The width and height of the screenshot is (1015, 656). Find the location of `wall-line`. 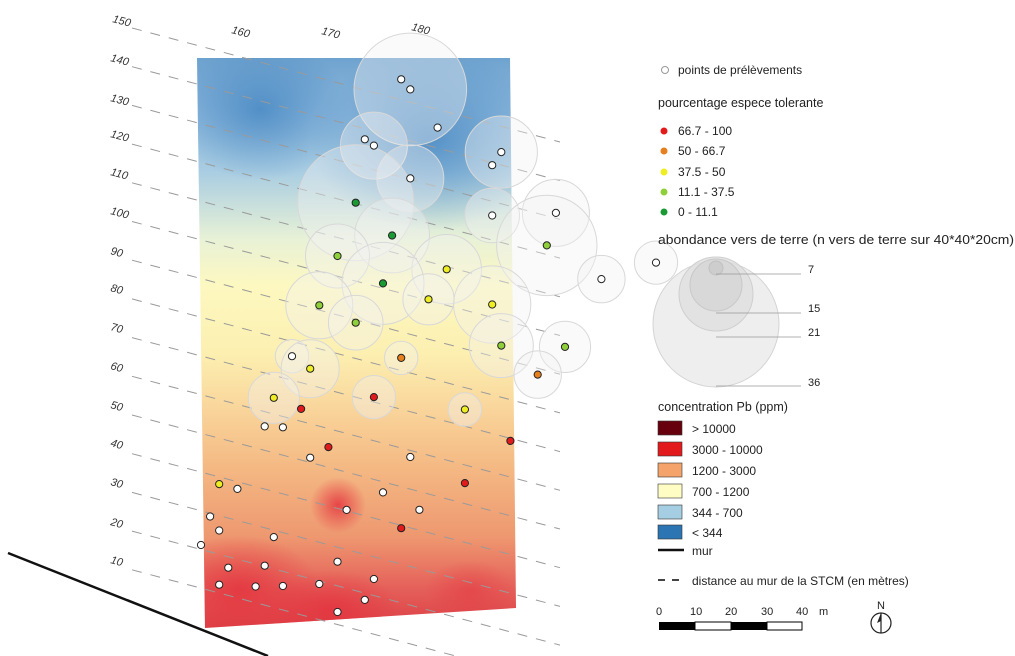

wall-line is located at coordinates (138, 603).